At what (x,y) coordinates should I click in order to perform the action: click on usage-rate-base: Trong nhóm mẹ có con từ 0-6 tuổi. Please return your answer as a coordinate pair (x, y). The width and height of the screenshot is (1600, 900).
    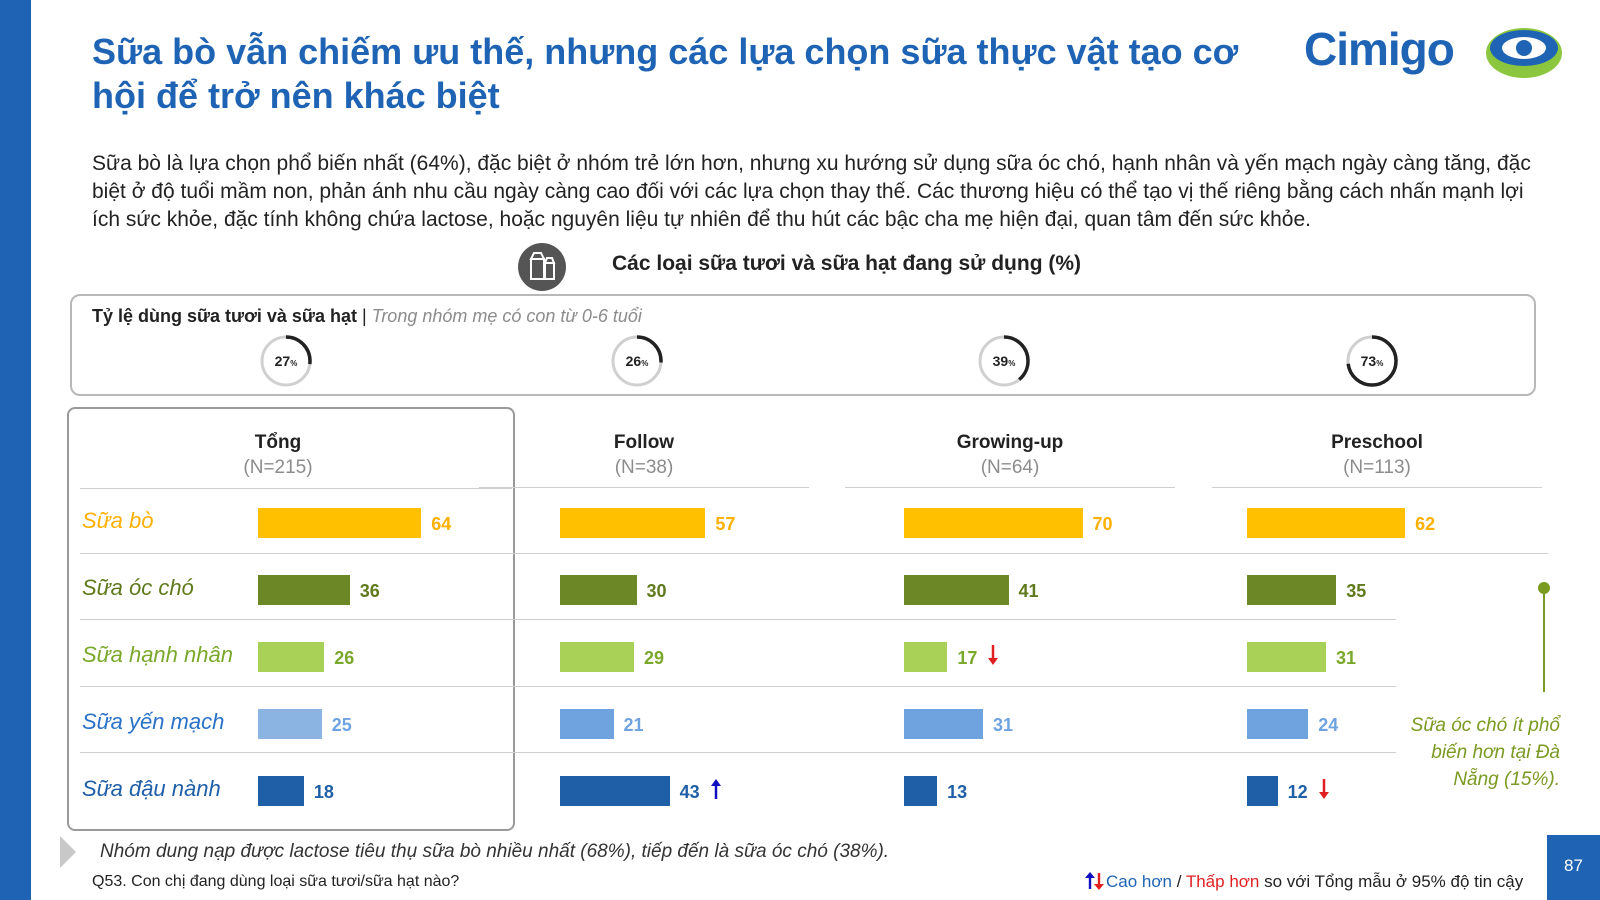
    Looking at the image, I should click on (506, 316).